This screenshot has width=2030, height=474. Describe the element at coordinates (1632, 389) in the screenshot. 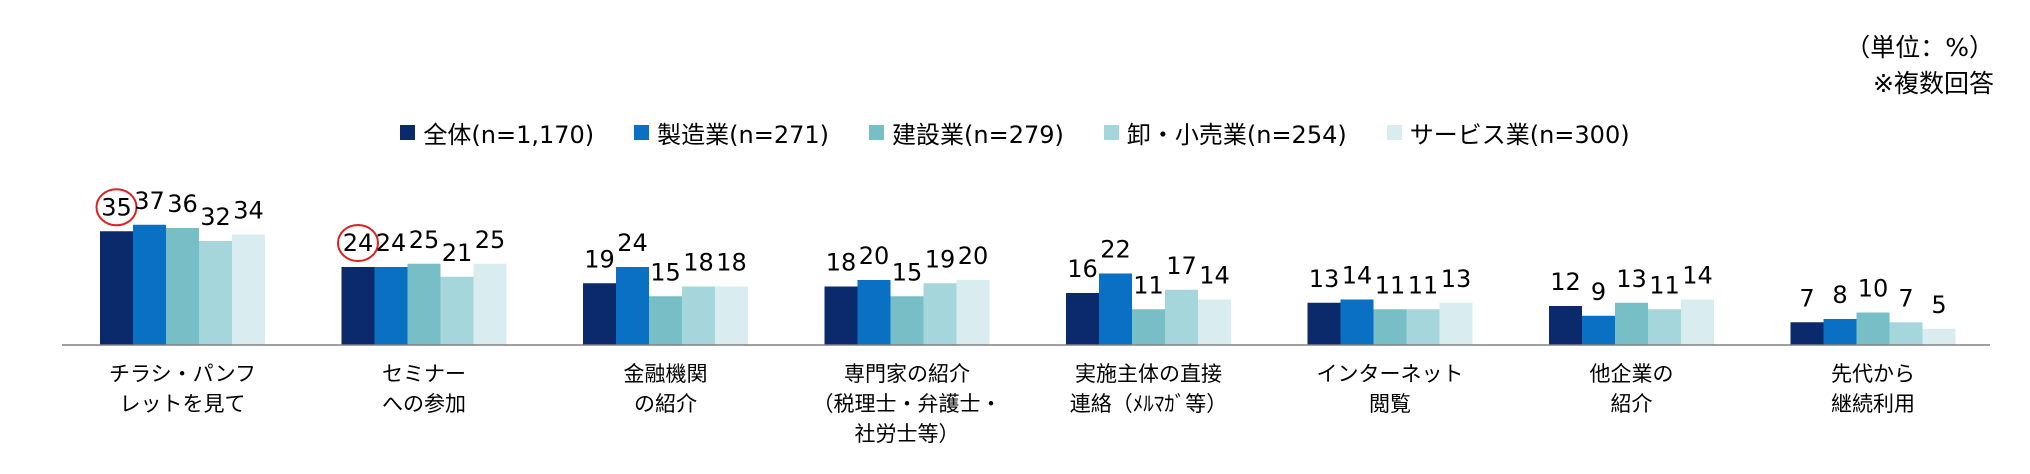

I see `category-label: 他企業の紹介` at that location.